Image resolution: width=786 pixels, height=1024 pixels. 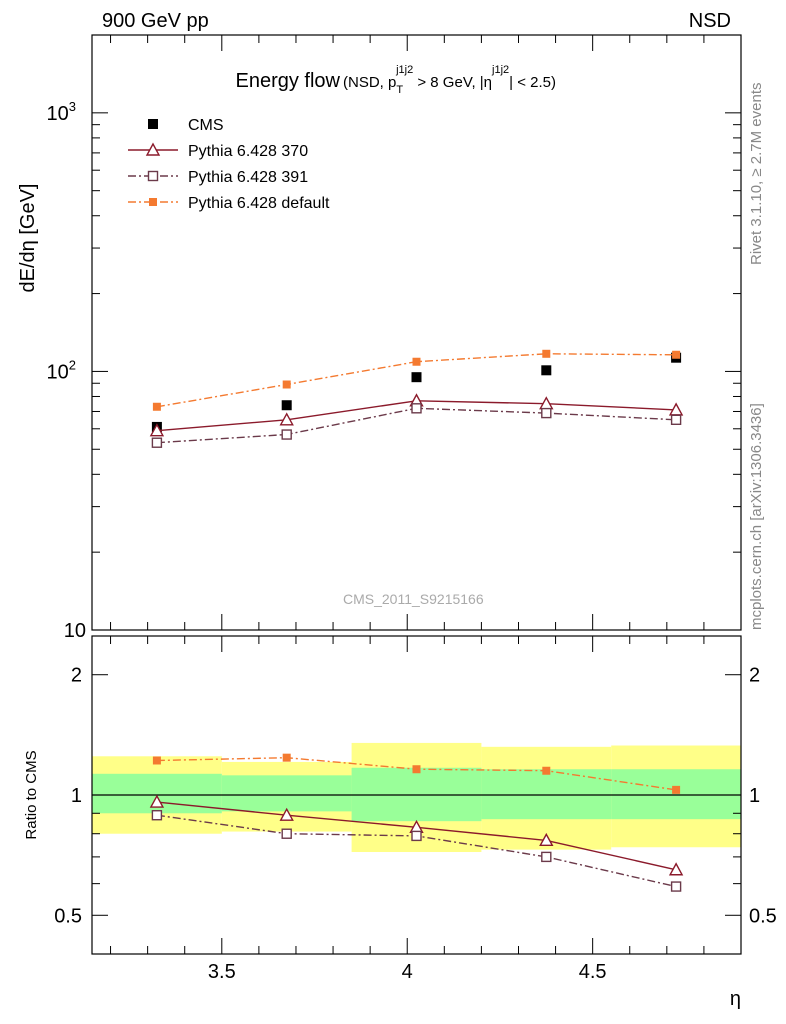 What do you see at coordinates (153, 202) in the screenshot?
I see `legend-marker-pdef` at bounding box center [153, 202].